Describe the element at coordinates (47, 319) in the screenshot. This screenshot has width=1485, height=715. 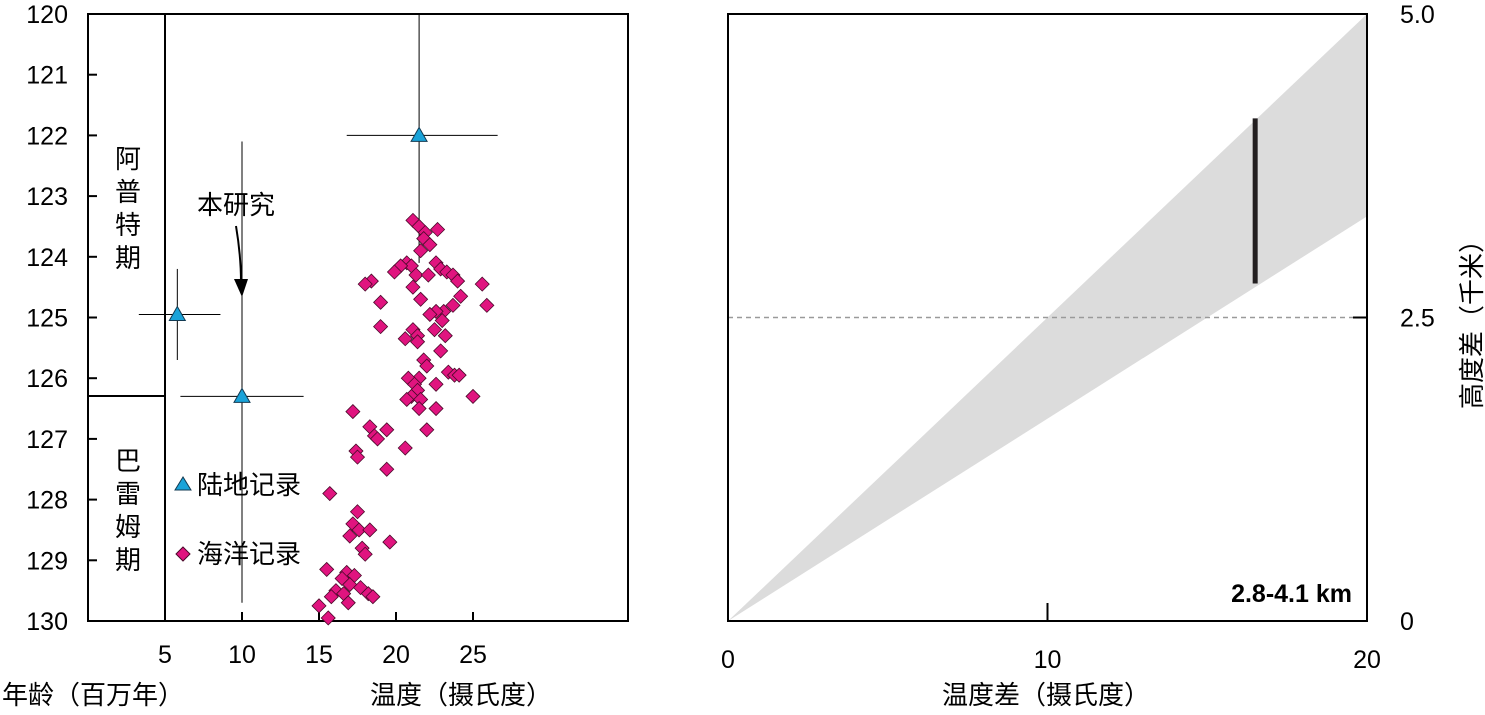
I see `left-y-tick-label: 125` at that location.